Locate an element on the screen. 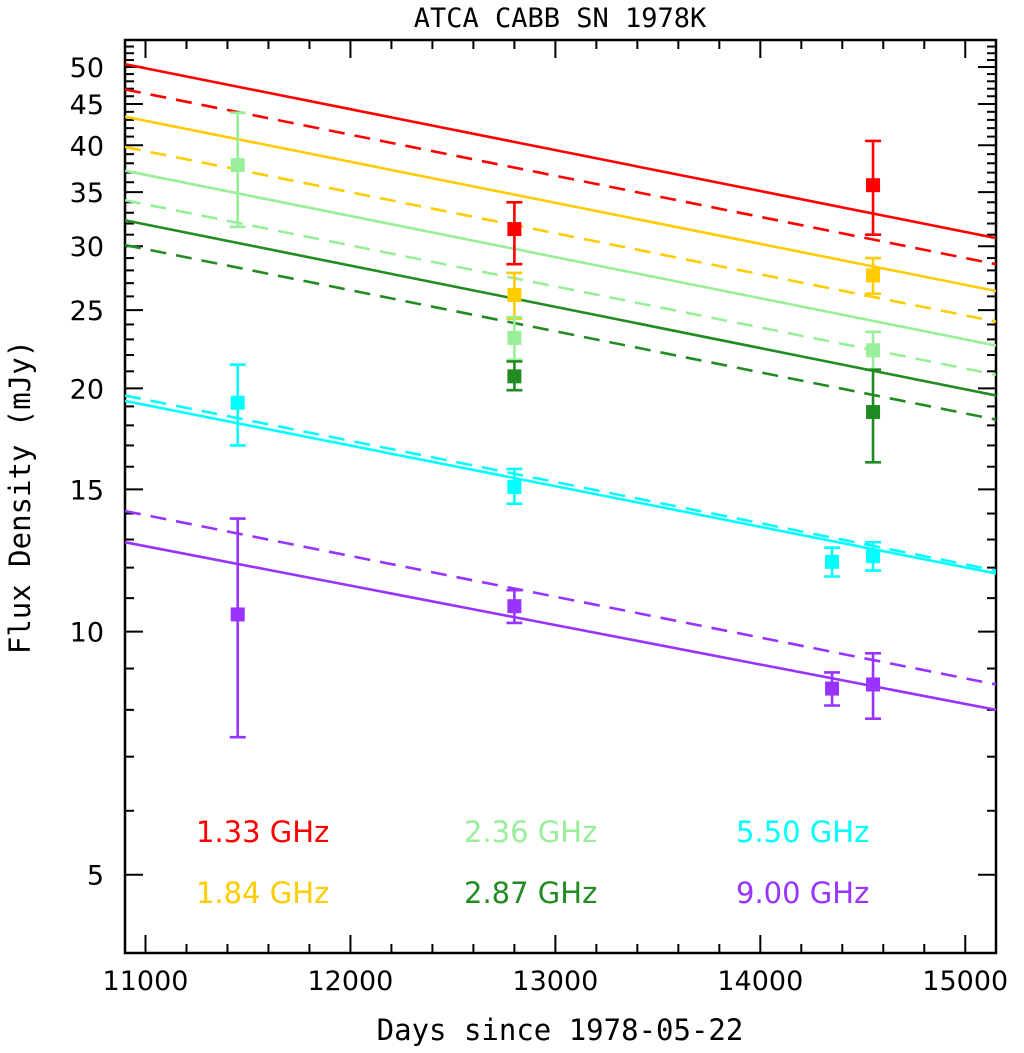  legend-entry: 1.33 GHz is located at coordinates (262, 832).